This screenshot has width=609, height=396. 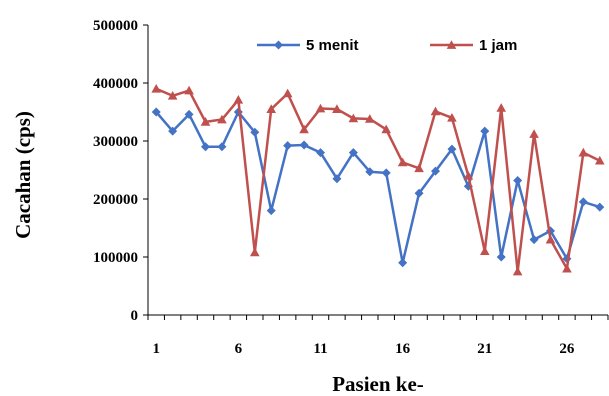 I want to click on legend-entry: 1 jam, so click(x=473, y=45).